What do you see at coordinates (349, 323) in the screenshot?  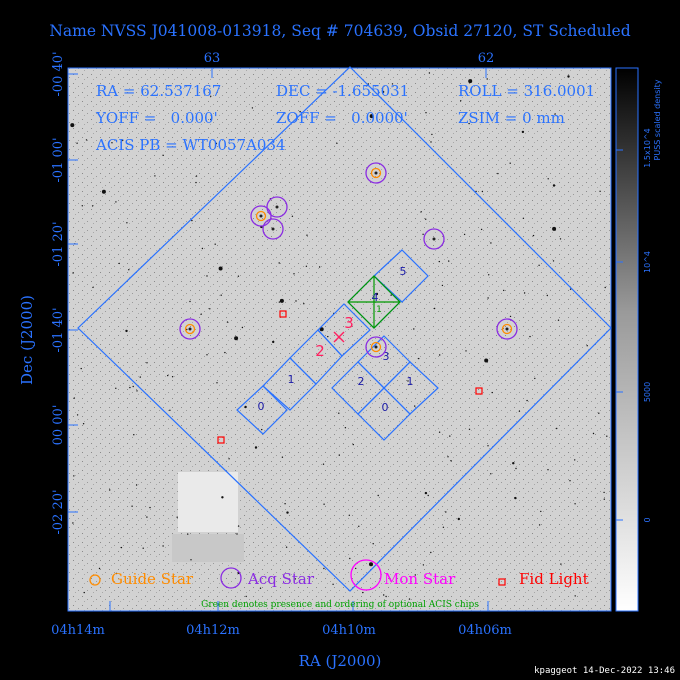 I see `aimpoint-label: 3` at bounding box center [349, 323].